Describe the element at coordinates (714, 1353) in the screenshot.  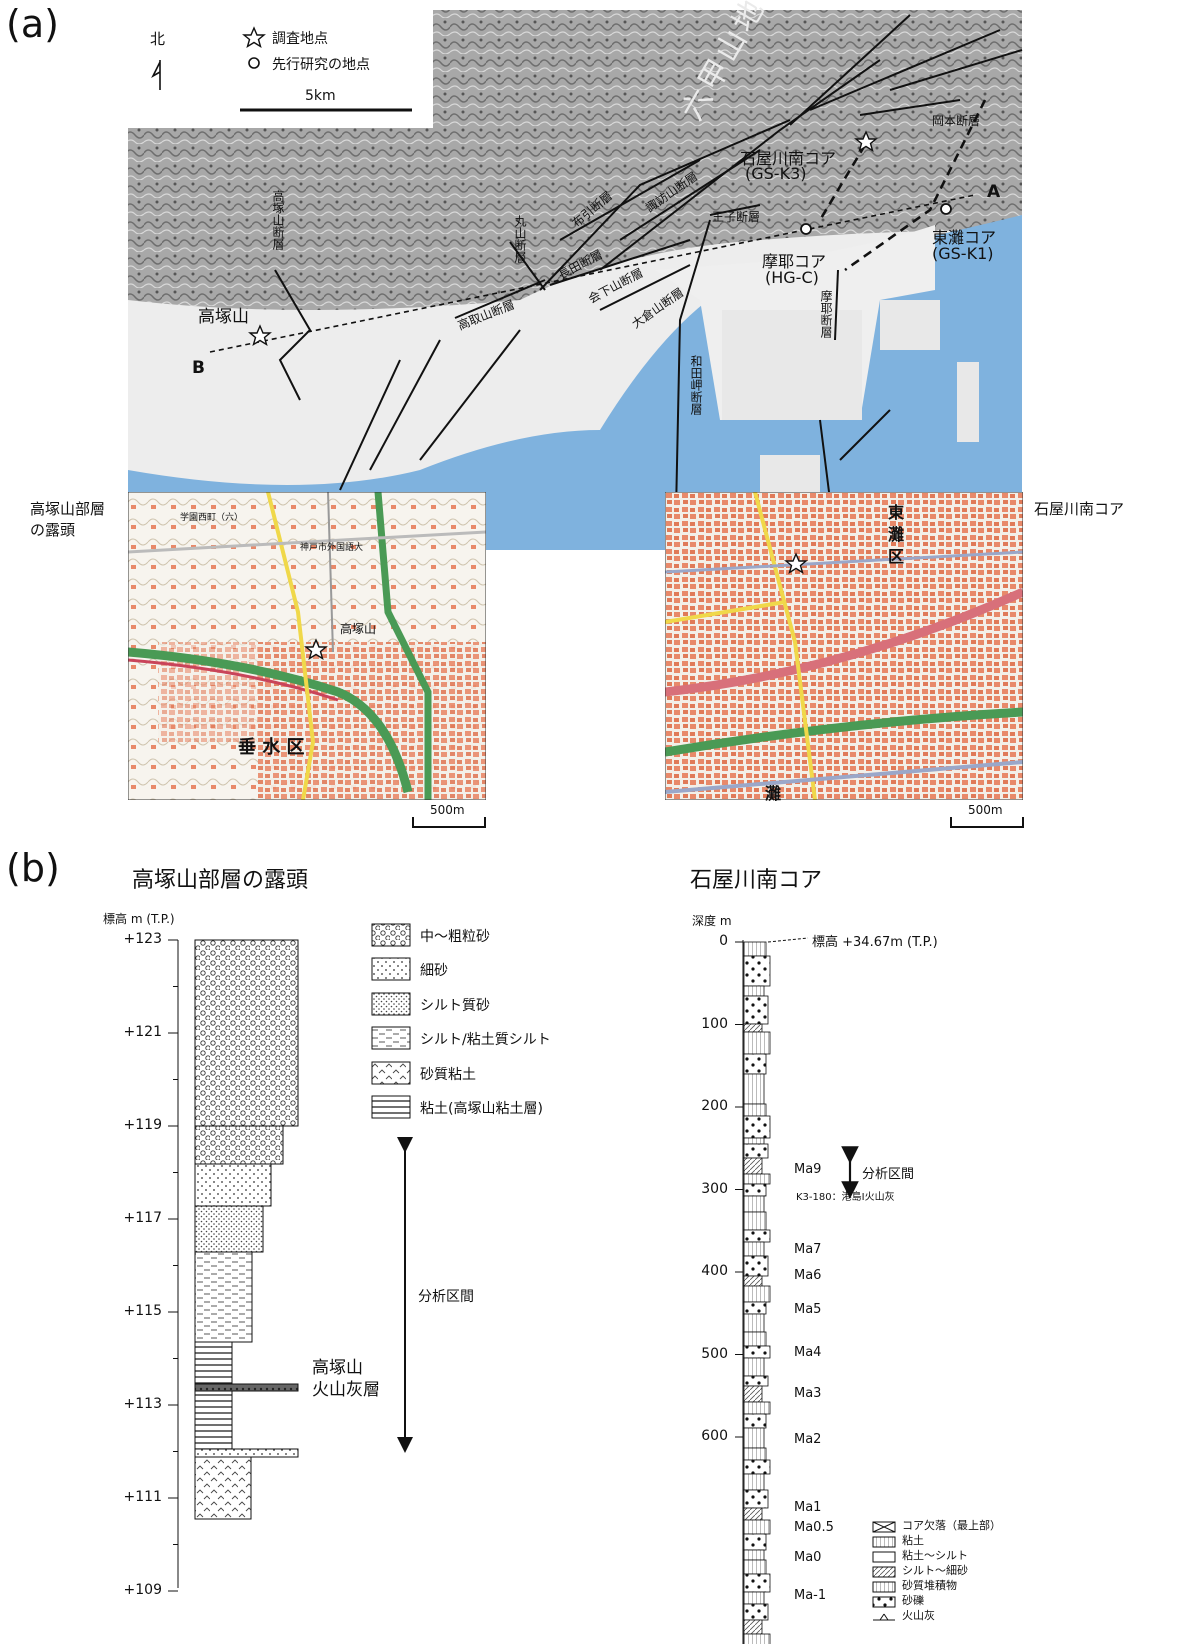
I see `right-y-tick-label: 500` at that location.